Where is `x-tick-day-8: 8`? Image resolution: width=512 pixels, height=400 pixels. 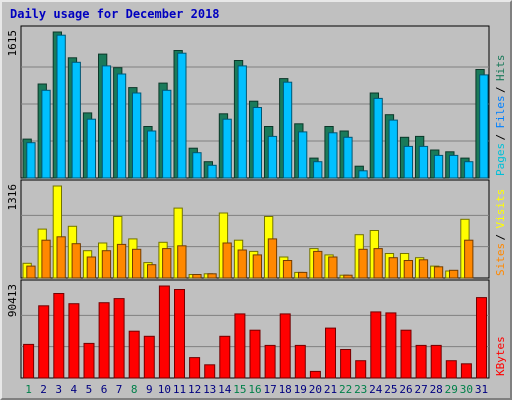 x-tick-day-8: 8 is located at coordinates (134, 389).